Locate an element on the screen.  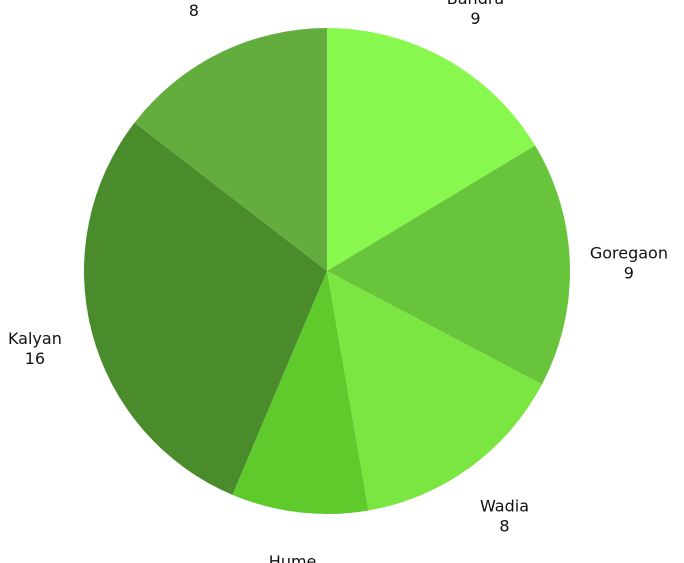
pie-slice-hume is located at coordinates (300, 392).